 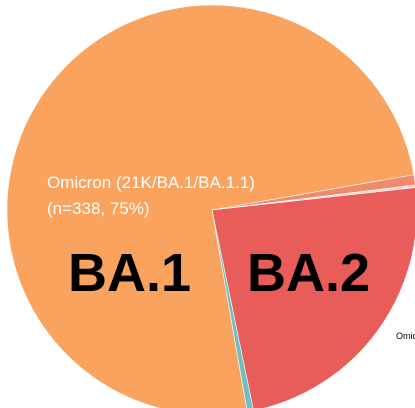 What do you see at coordinates (405, 336) in the screenshot?
I see `annotation: Omic` at bounding box center [405, 336].